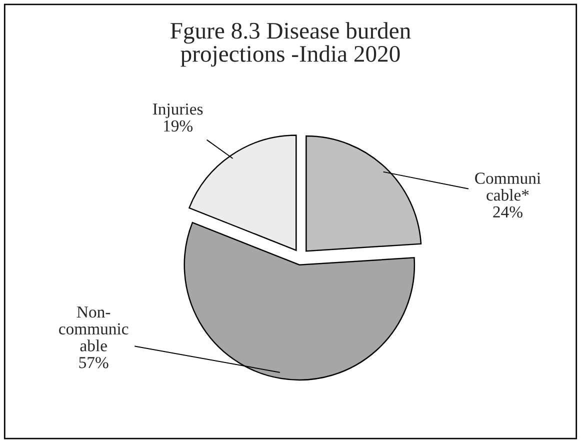 The width and height of the screenshot is (581, 443). I want to click on data-label: 24%, so click(507, 212).